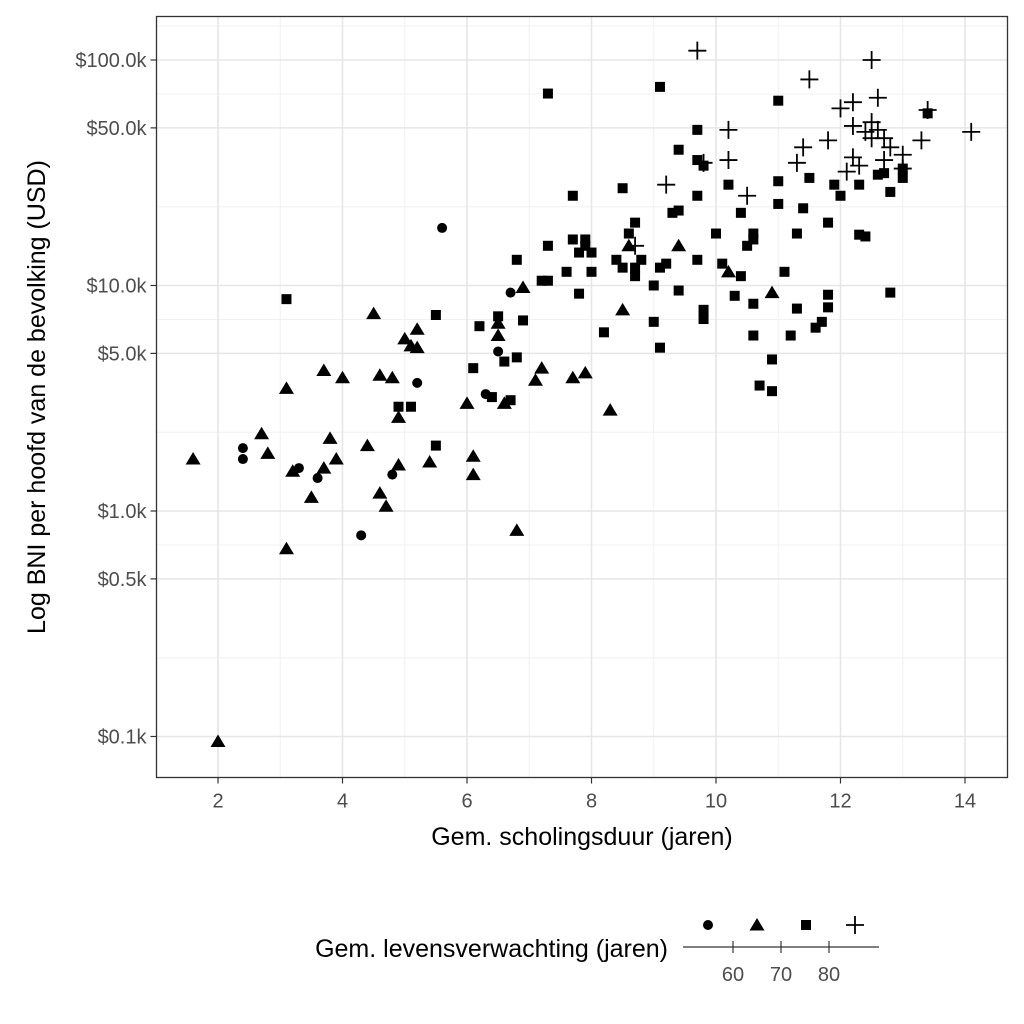 The height and width of the screenshot is (1024, 1024). Describe the element at coordinates (594, 795) in the screenshot. I see `x-axis: 2 4 6 8 10 12 14` at that location.